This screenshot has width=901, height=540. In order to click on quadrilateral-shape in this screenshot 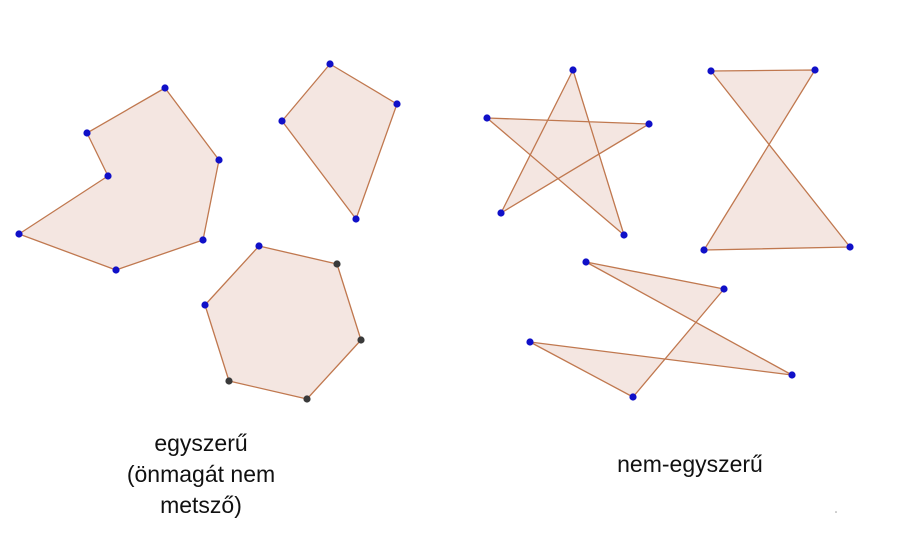, I will do `click(339, 141)`.